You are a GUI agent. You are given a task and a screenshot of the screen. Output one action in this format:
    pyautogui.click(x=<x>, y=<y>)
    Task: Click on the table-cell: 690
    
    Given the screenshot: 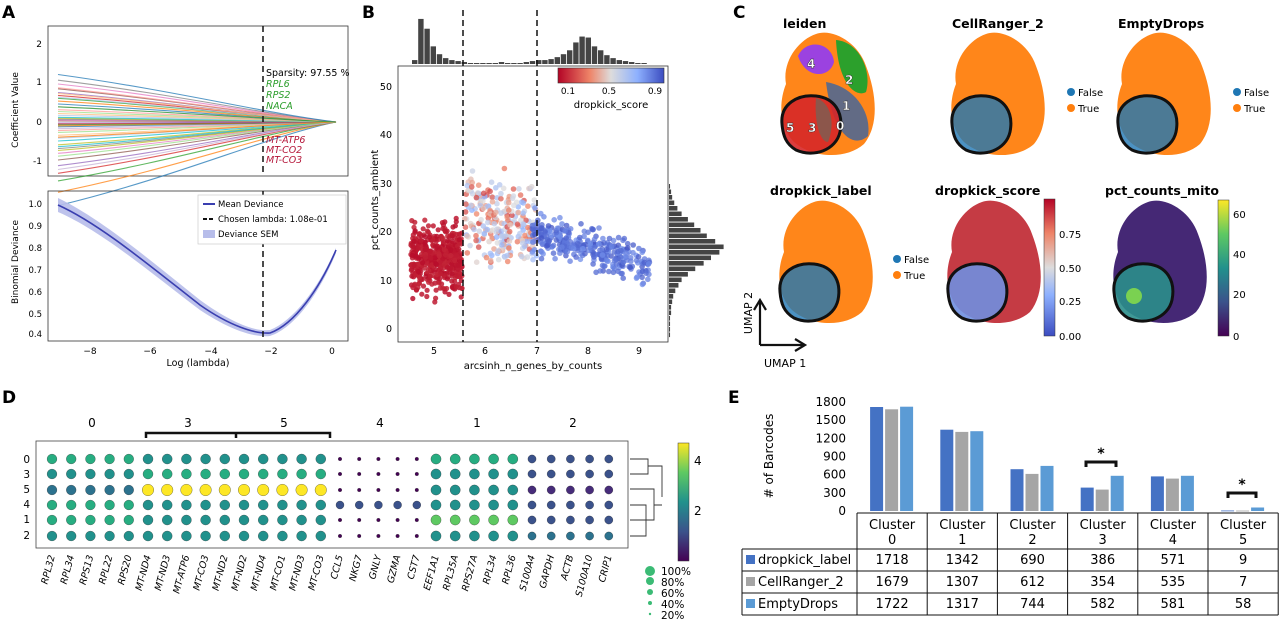 What is the action you would take?
    pyautogui.click(x=1032, y=560)
    